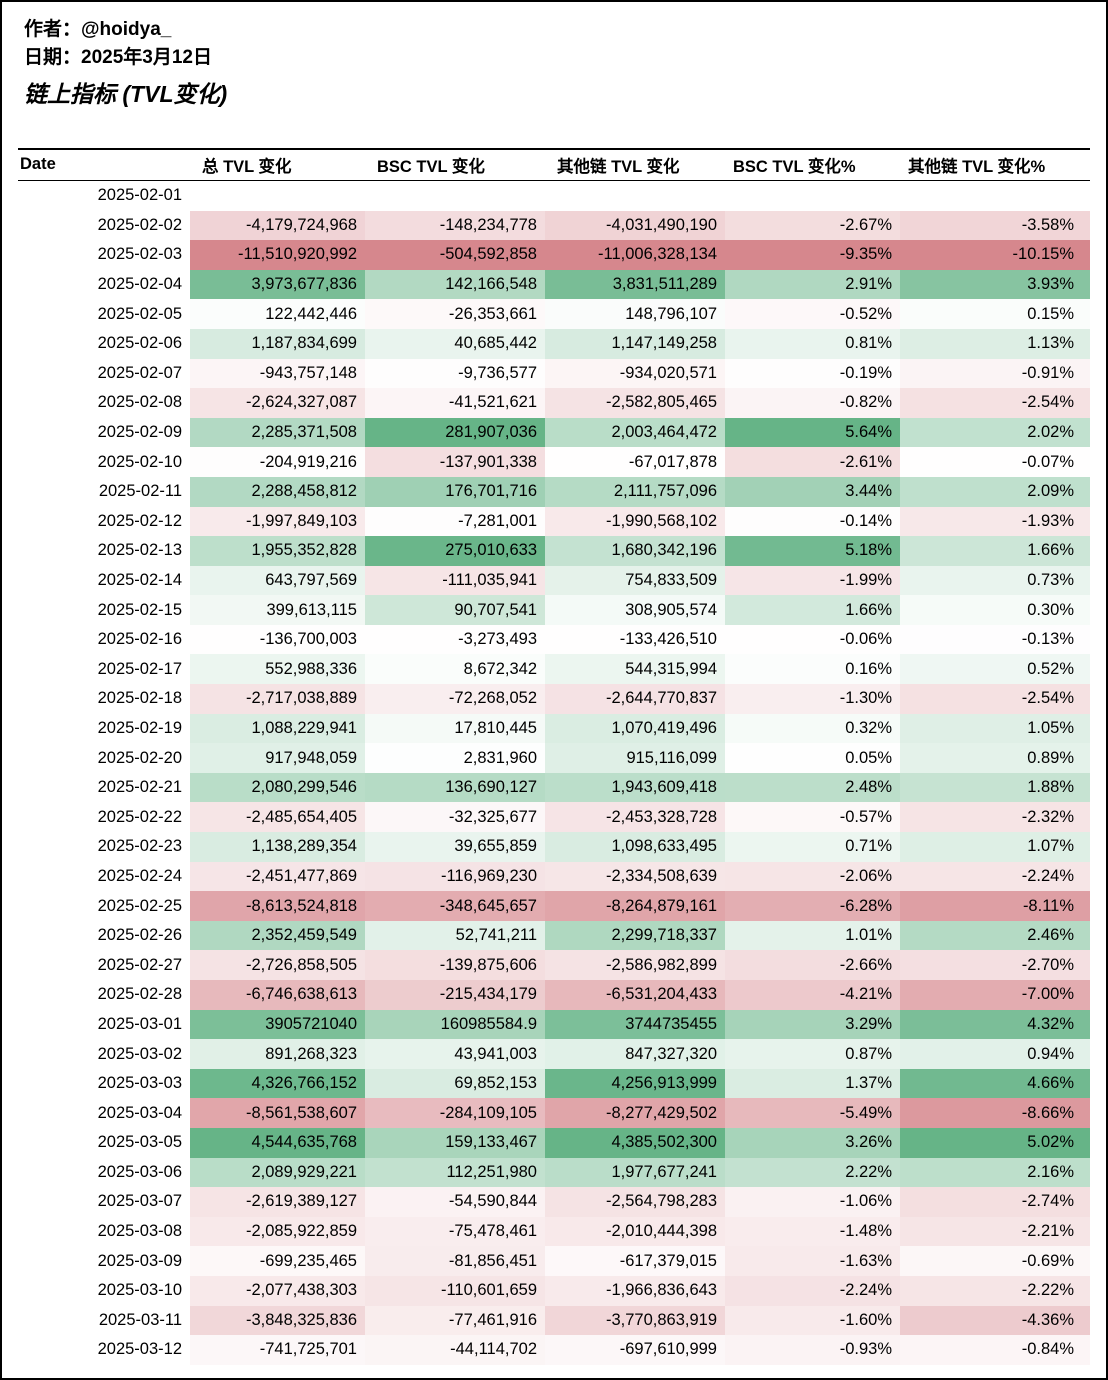  I want to click on value-cell: 754,833,509, so click(635, 580).